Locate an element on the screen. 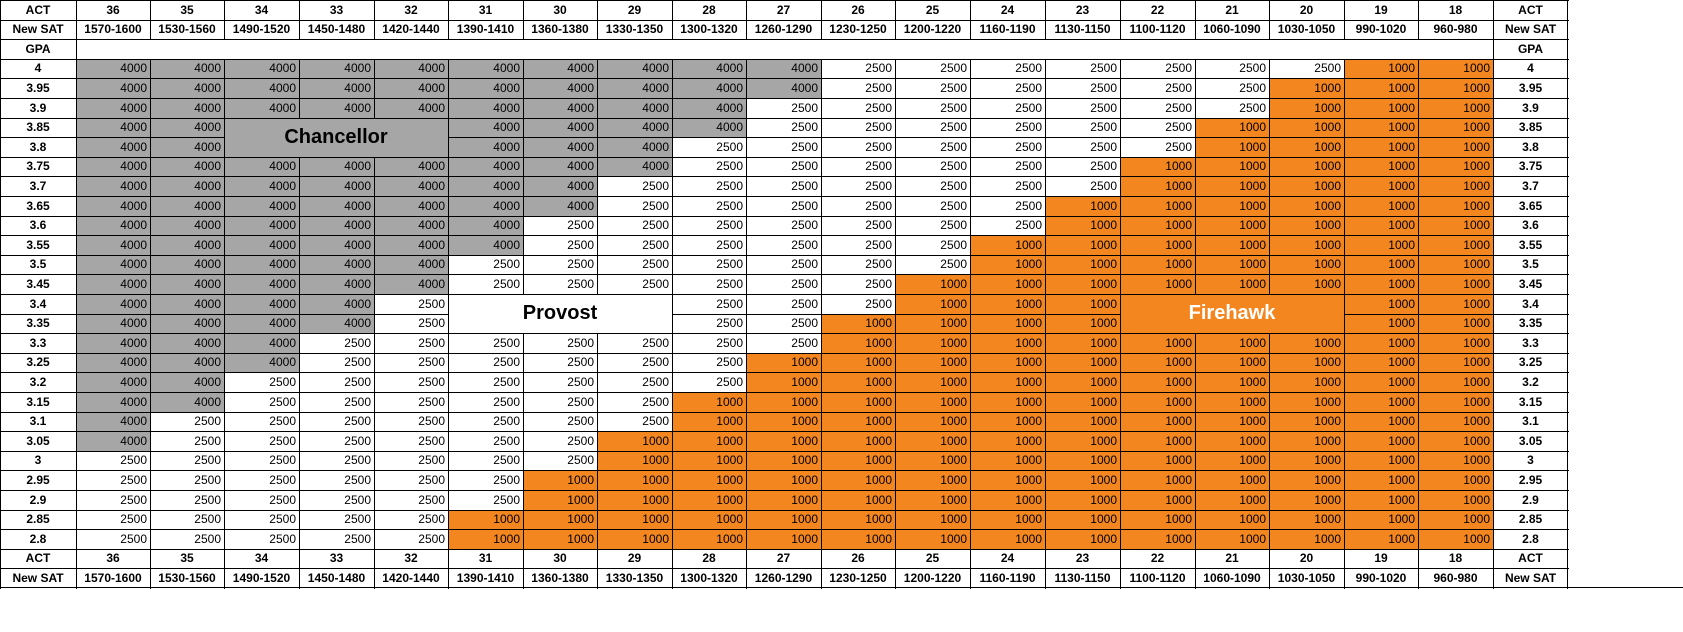  gpa-row-label: 2.95 is located at coordinates (38, 480).